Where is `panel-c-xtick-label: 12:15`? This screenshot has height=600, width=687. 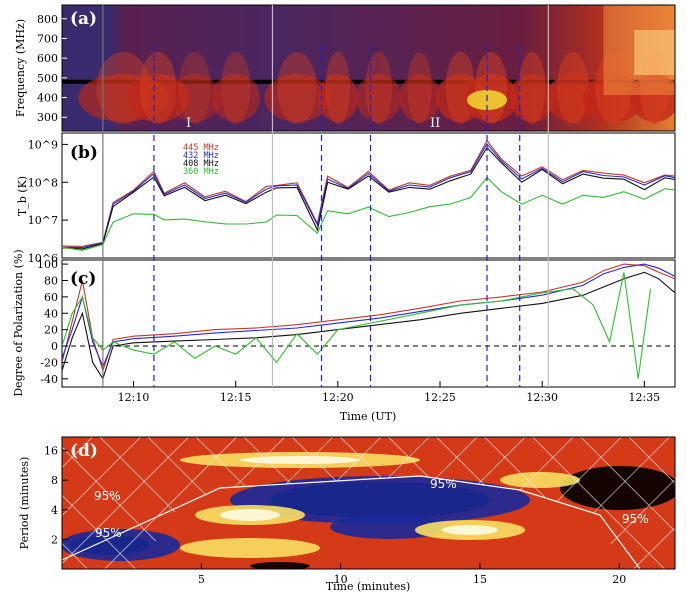
panel-c-xtick-label: 12:15 is located at coordinates (236, 397).